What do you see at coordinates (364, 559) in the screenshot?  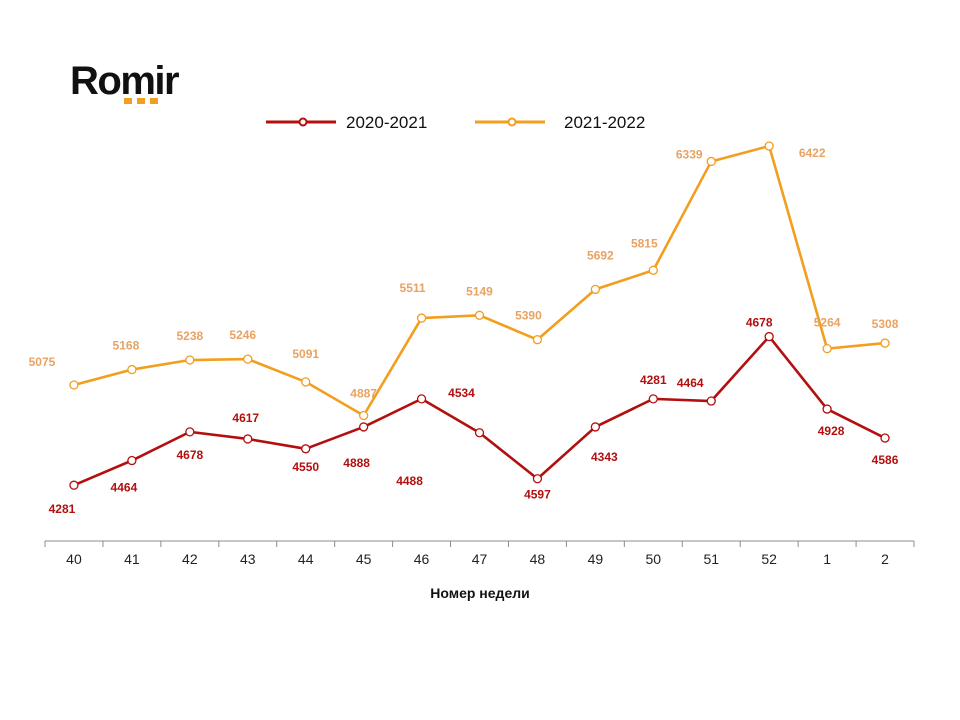 I see `x-tick-label: 45` at bounding box center [364, 559].